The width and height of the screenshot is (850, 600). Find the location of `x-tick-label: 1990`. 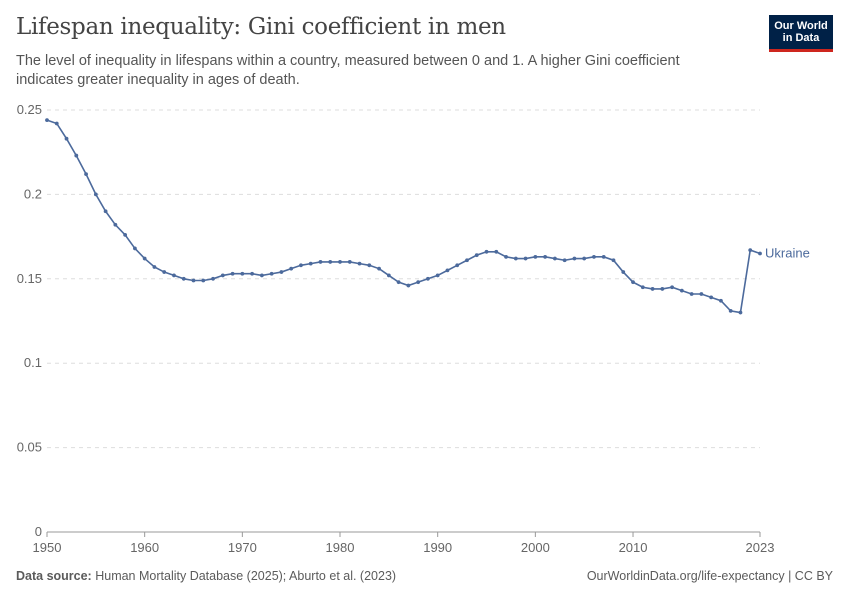

x-tick-label: 1990 is located at coordinates (437, 547).